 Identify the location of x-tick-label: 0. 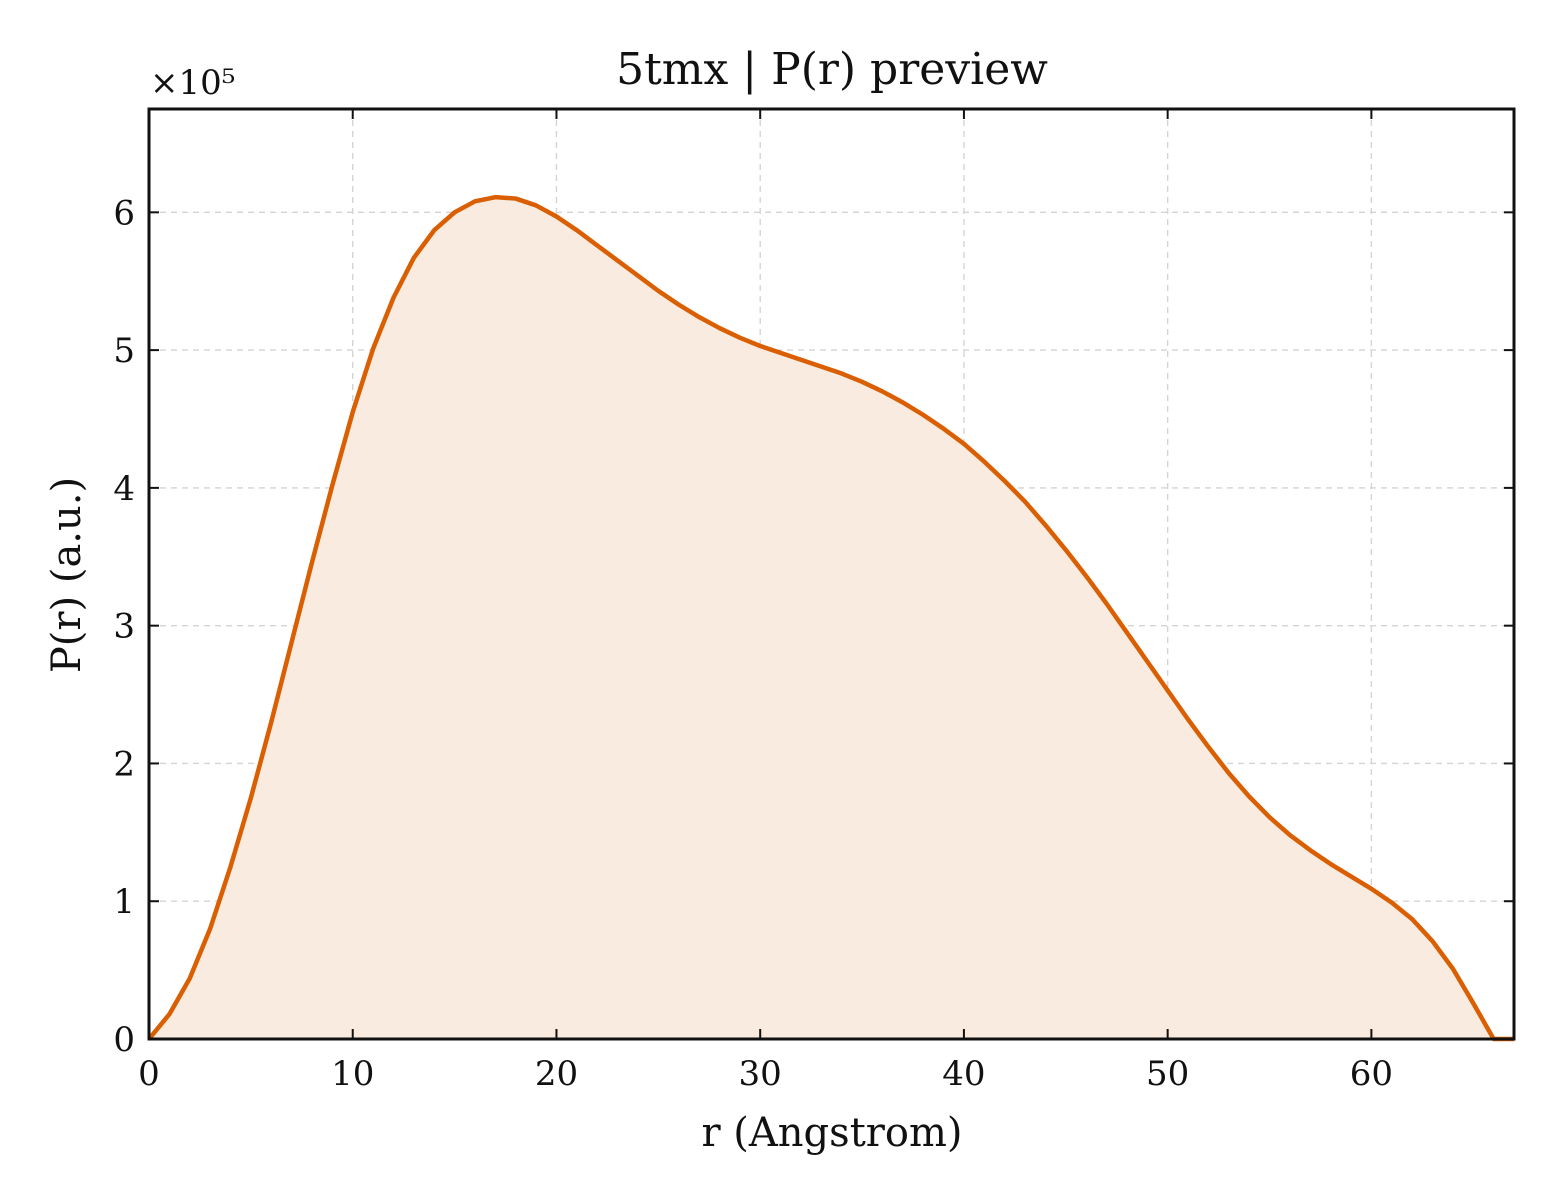
(149, 1074).